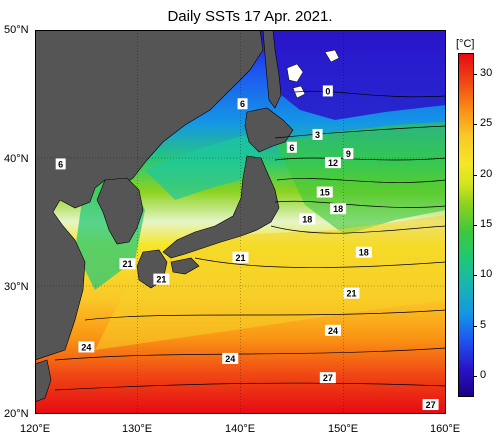 The height and width of the screenshot is (438, 500). I want to click on contour-label: 12, so click(333, 163).